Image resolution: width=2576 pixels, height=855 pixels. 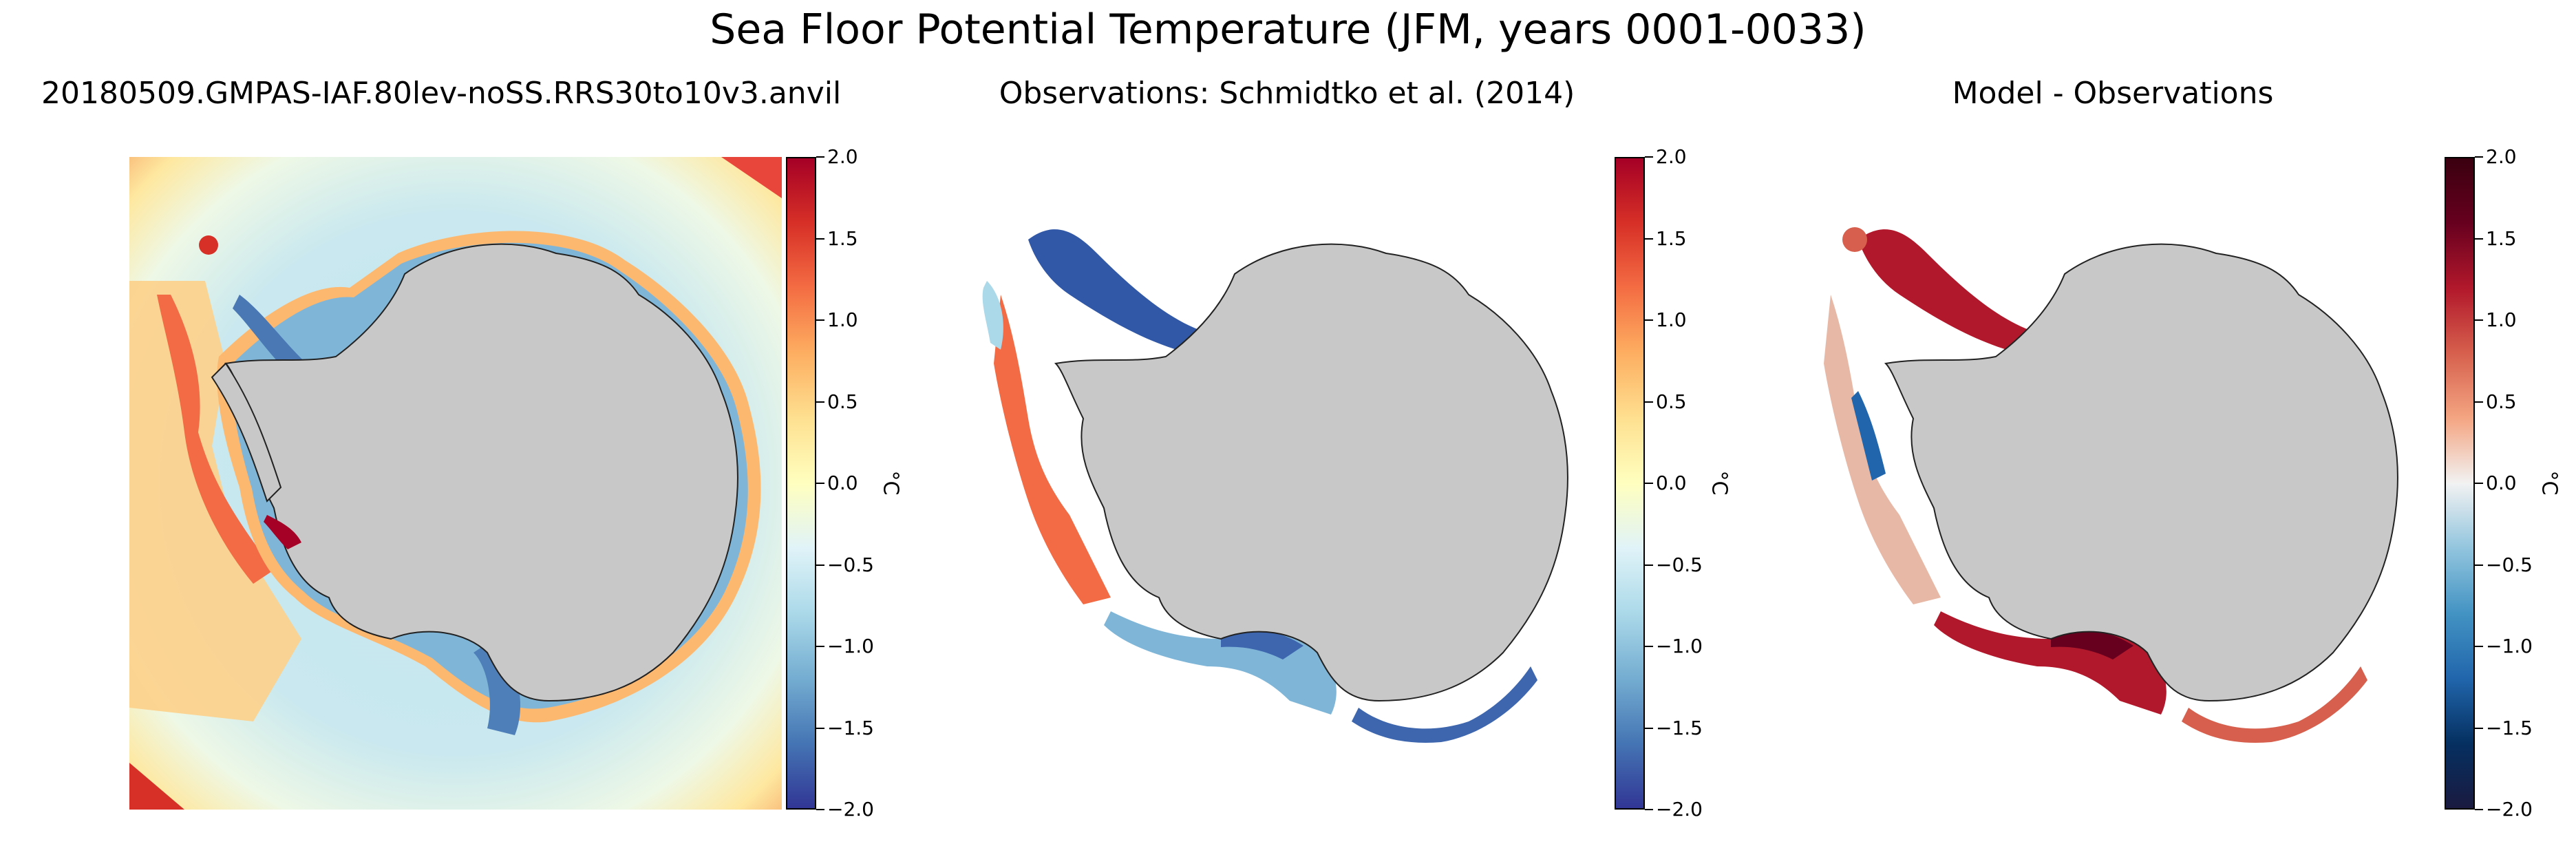 What do you see at coordinates (1719, 483) in the screenshot?
I see `colorbar-2-unit: °C` at bounding box center [1719, 483].